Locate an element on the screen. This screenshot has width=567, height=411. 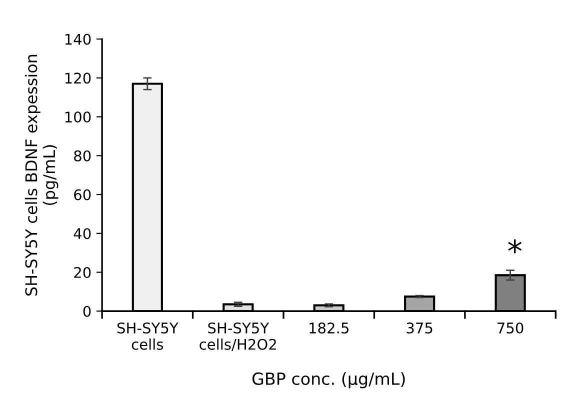
y-tick-label: 20 is located at coordinates (82, 272).